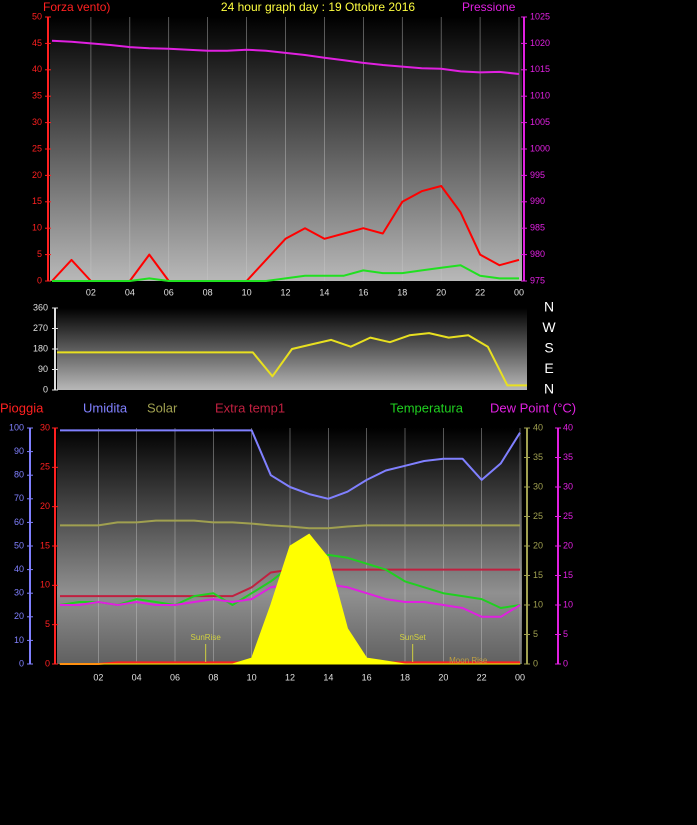 This screenshot has height=825, width=697. I want to click on y-tick-label: 80, so click(19, 475).